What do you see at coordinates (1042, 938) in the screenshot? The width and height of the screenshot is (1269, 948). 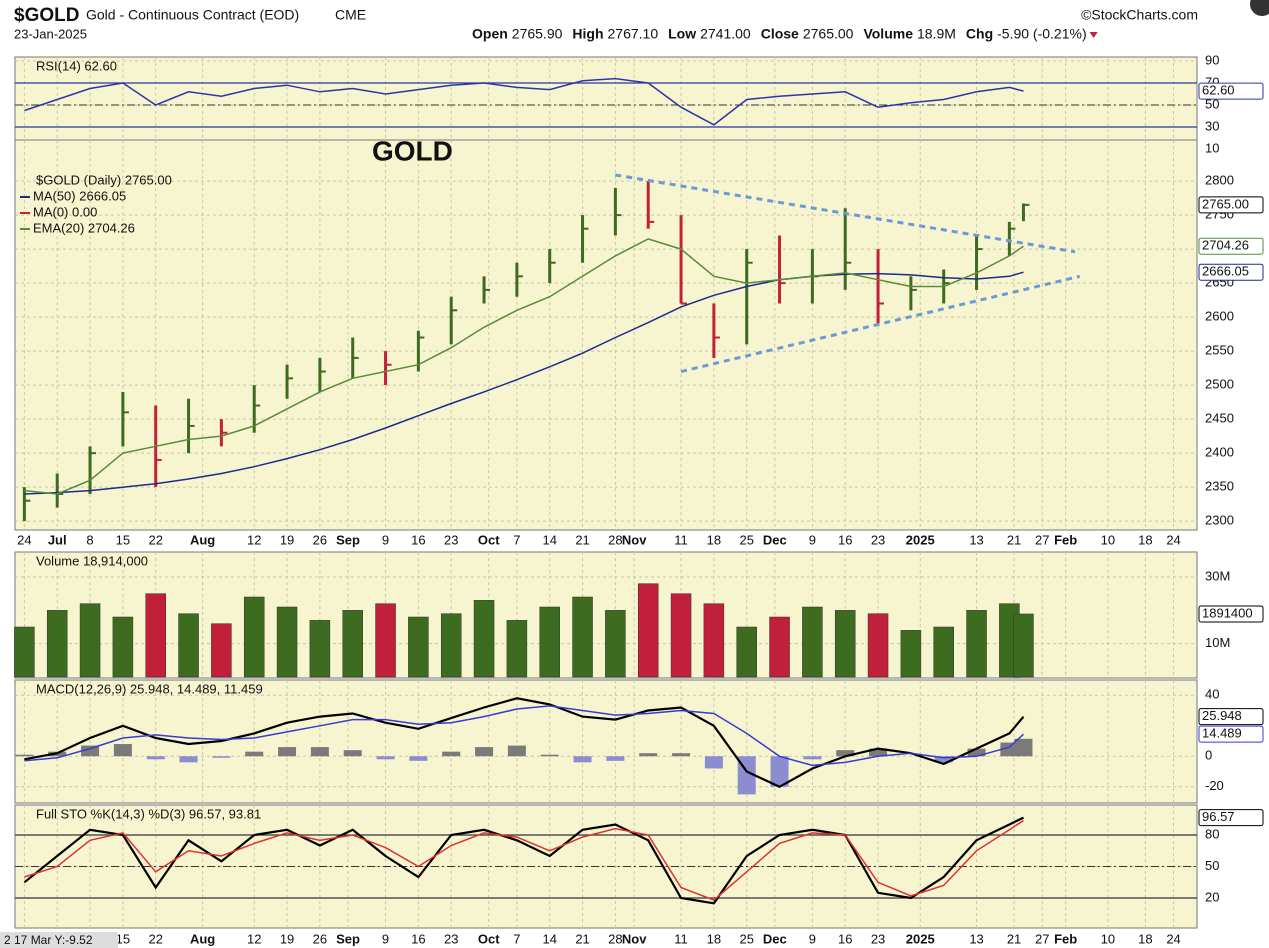 I see `x-tick-label: 27` at bounding box center [1042, 938].